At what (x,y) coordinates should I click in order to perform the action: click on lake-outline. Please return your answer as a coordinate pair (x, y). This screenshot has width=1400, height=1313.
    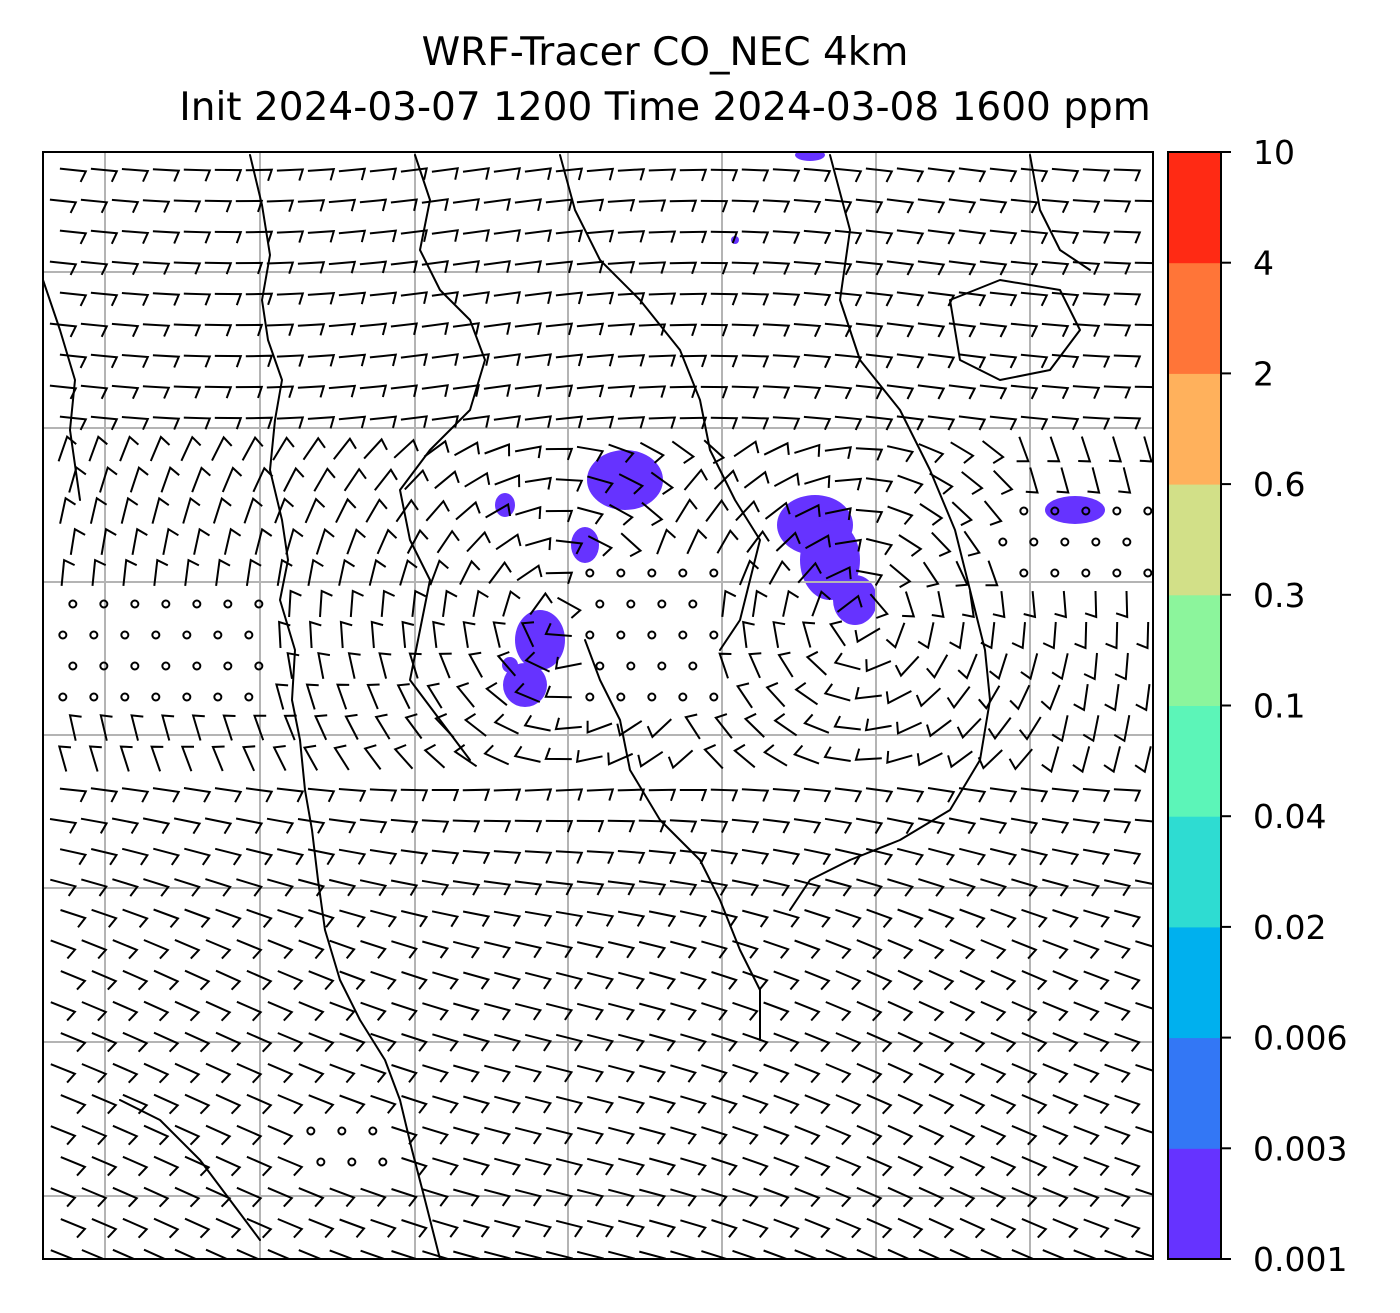
    Looking at the image, I should click on (1015, 330).